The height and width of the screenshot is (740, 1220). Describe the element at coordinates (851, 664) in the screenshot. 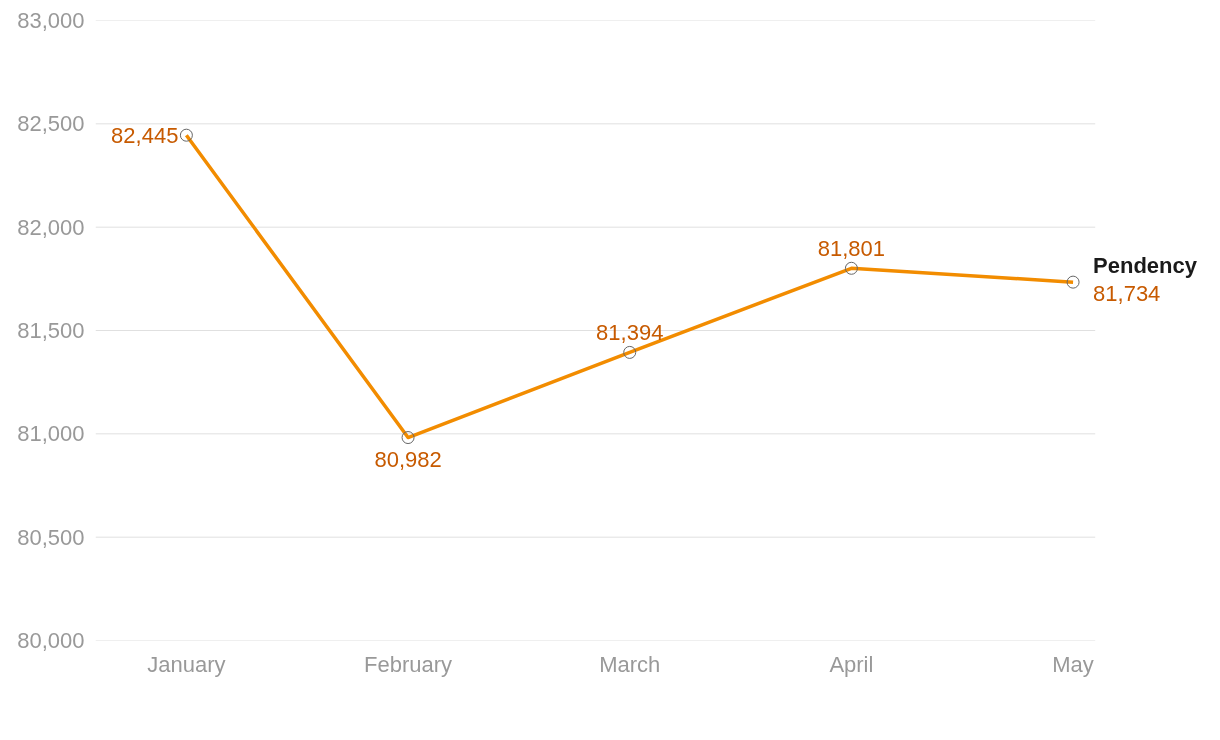

I see `x-tick-label: April` at that location.